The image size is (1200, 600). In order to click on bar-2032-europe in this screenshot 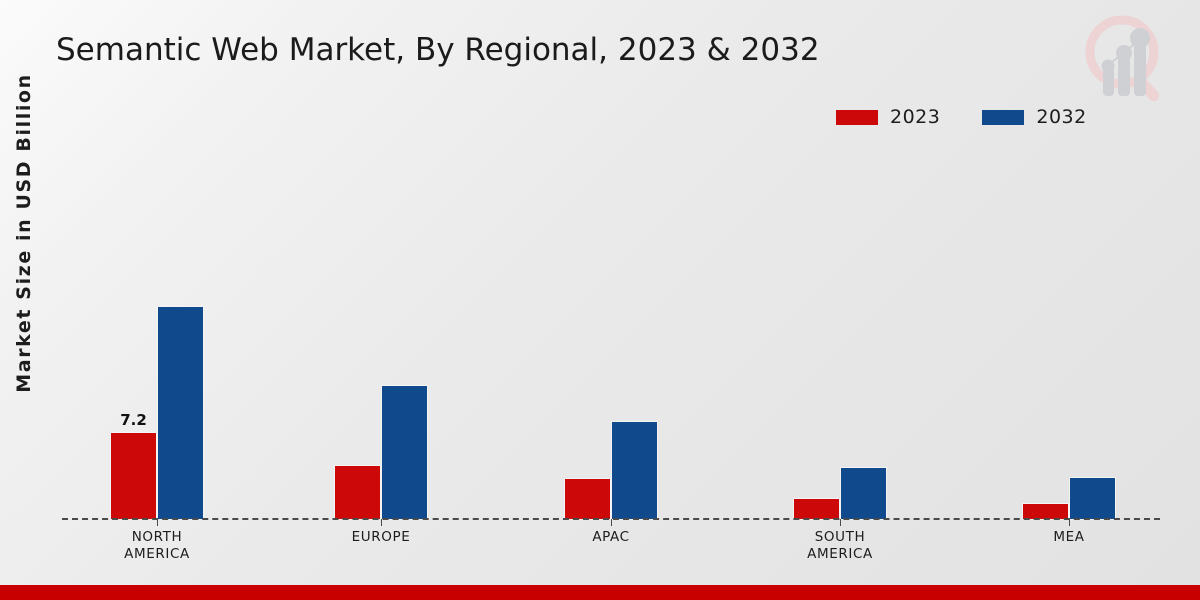, I will do `click(404, 452)`.